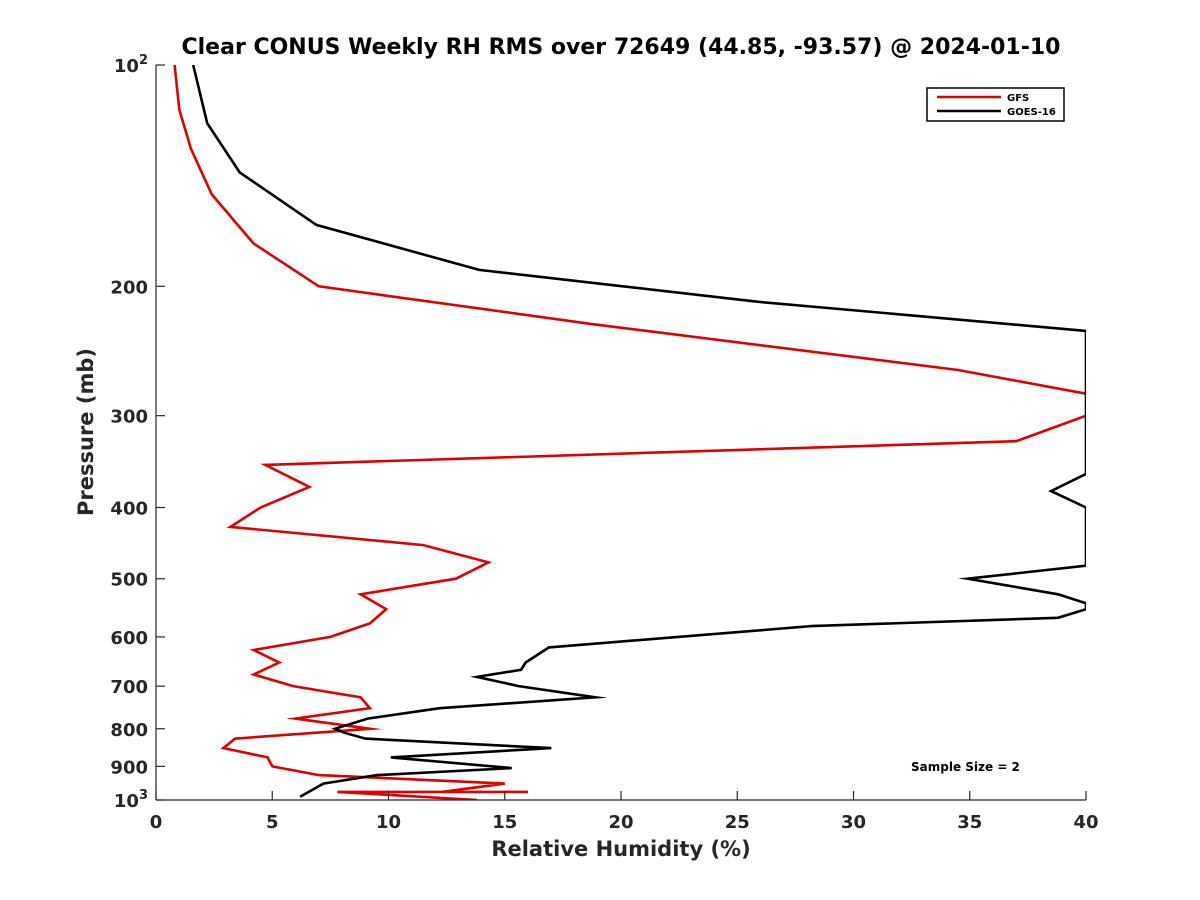  I want to click on legend: GFS GOES-16, so click(995, 104).